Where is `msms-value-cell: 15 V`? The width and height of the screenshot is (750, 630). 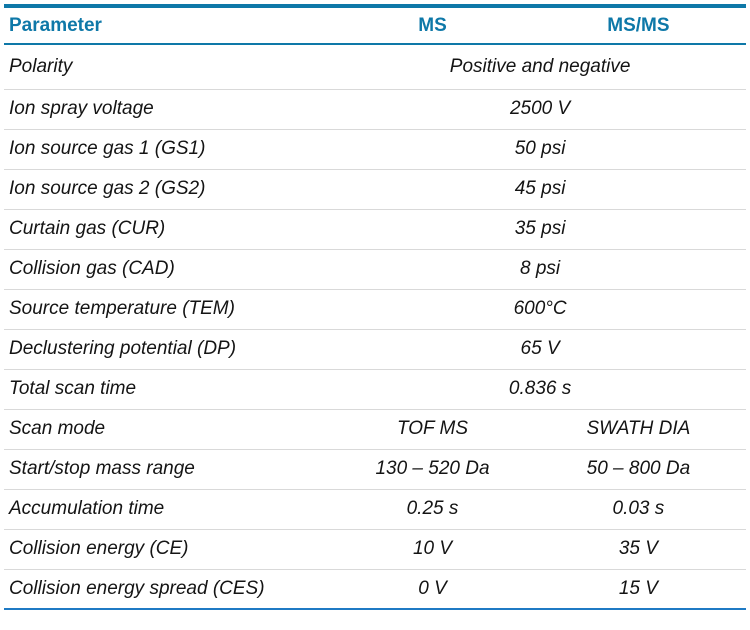
msms-value-cell: 15 V is located at coordinates (638, 588).